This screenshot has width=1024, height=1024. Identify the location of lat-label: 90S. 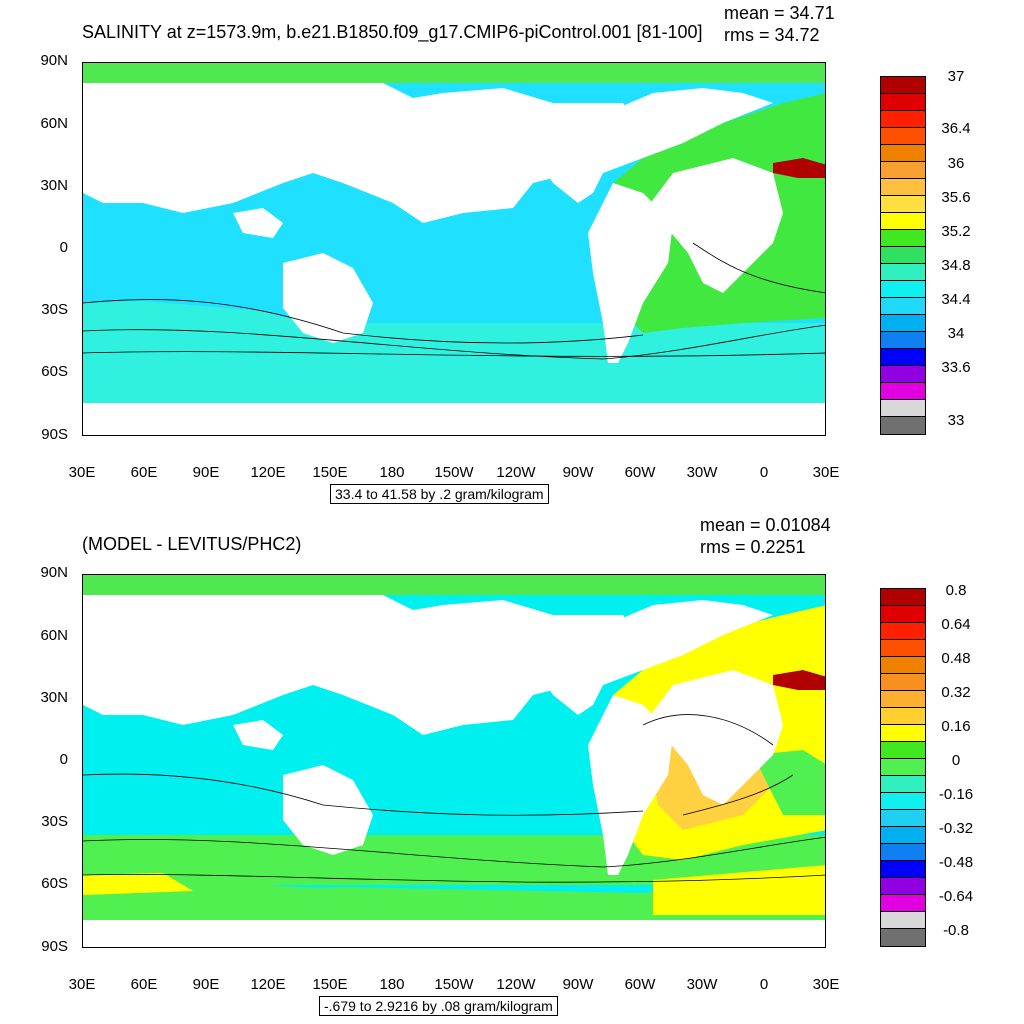
(54, 434).